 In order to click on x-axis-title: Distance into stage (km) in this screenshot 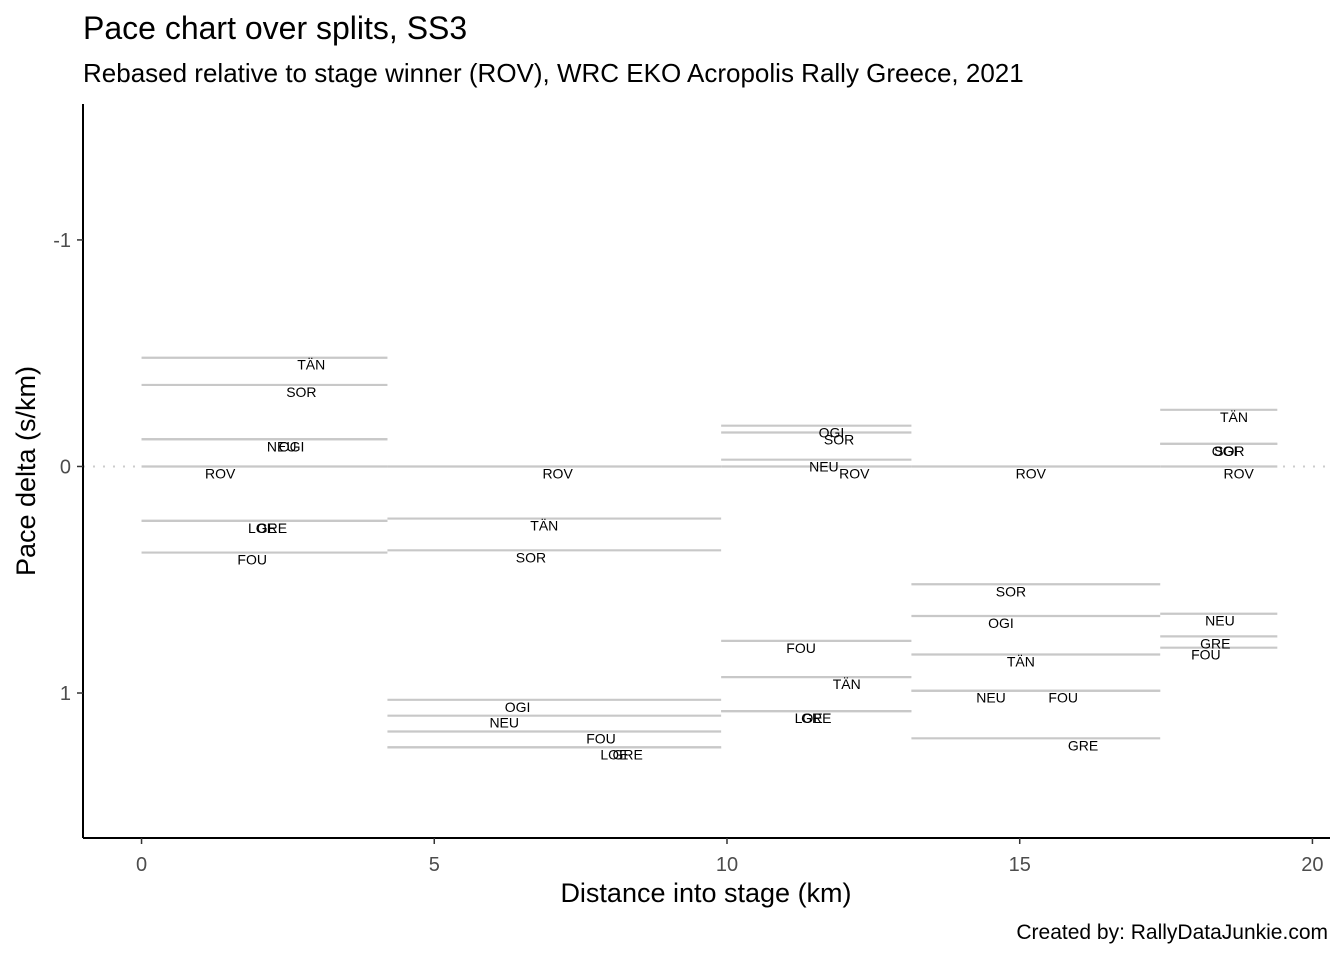, I will do `click(705, 893)`.